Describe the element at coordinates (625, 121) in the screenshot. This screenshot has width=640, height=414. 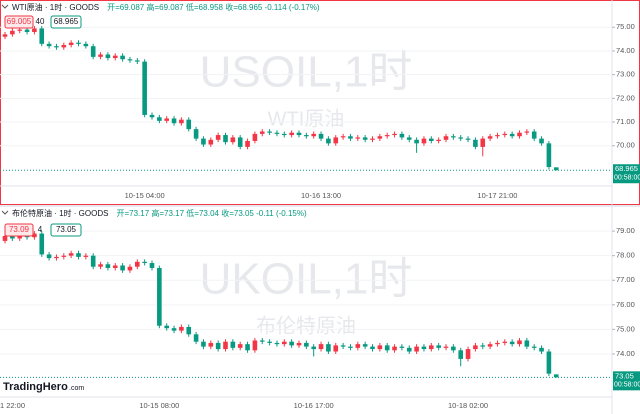
I see `y-tick-label: 71.00` at that location.